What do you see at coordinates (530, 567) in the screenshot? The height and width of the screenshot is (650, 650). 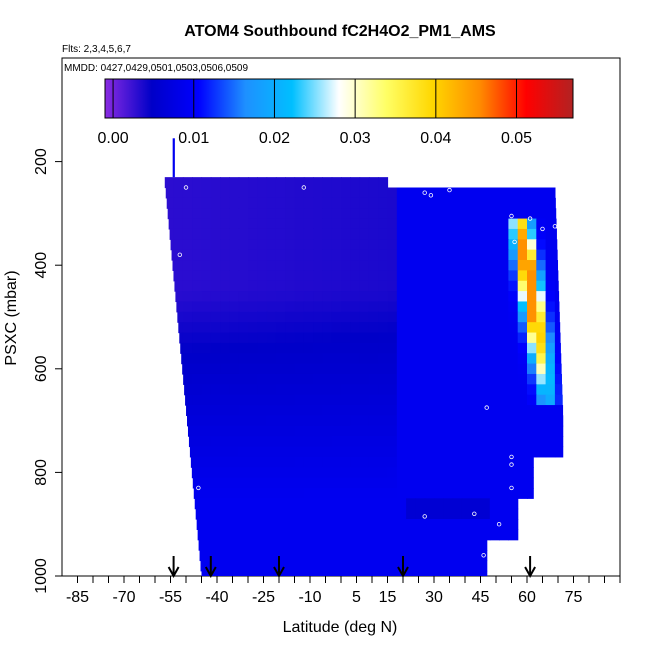 I see `flight-arrow` at bounding box center [530, 567].